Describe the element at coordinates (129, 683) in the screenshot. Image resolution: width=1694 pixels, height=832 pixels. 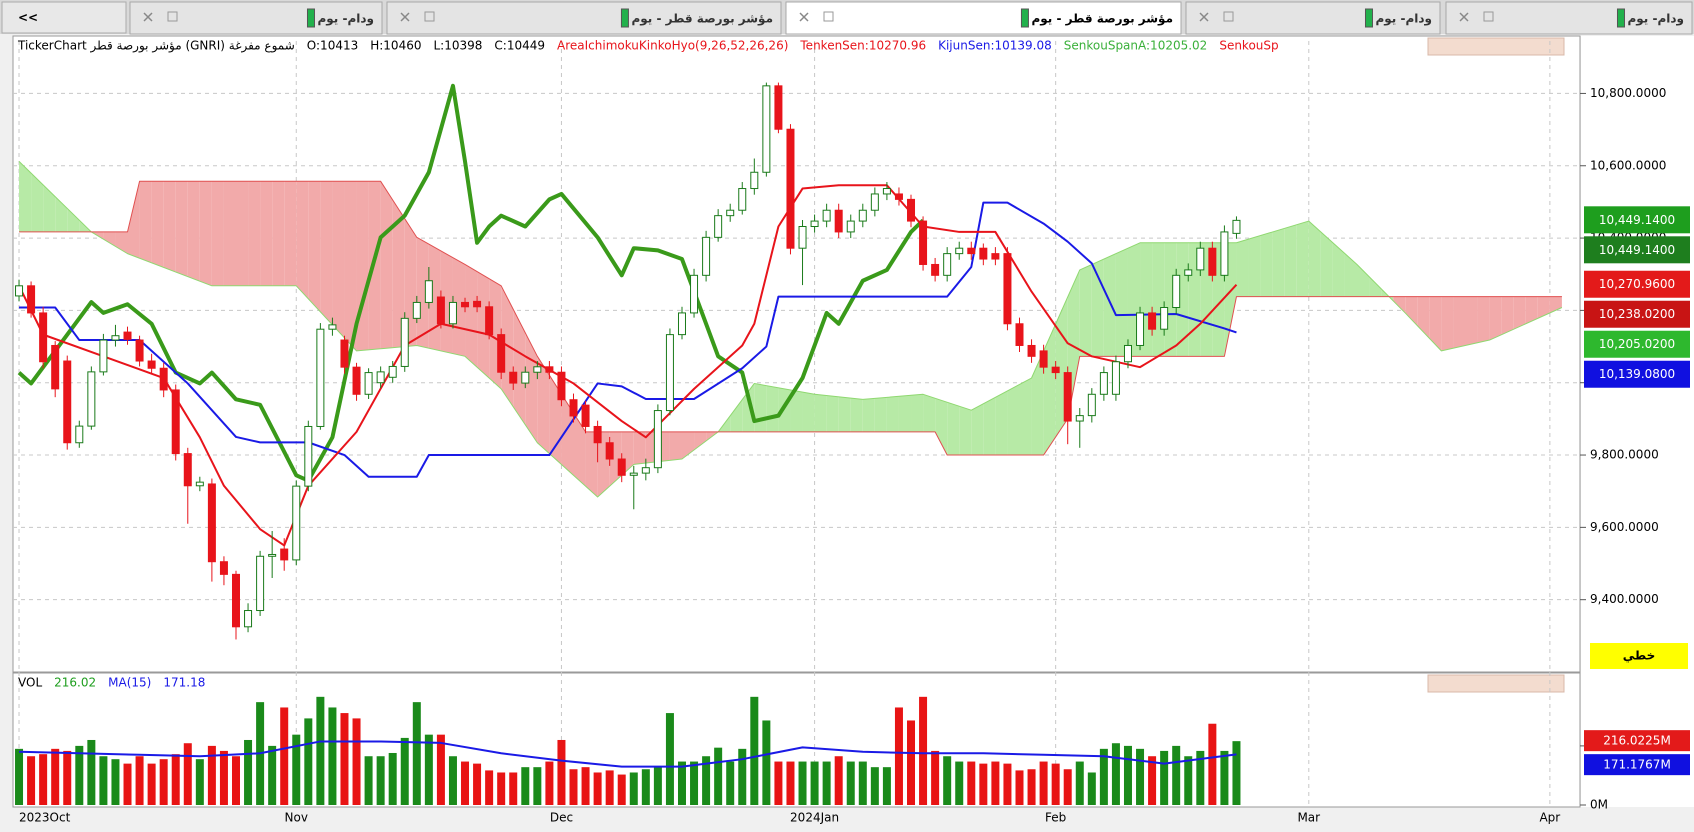
I see `info-text: MA(15)` at that location.